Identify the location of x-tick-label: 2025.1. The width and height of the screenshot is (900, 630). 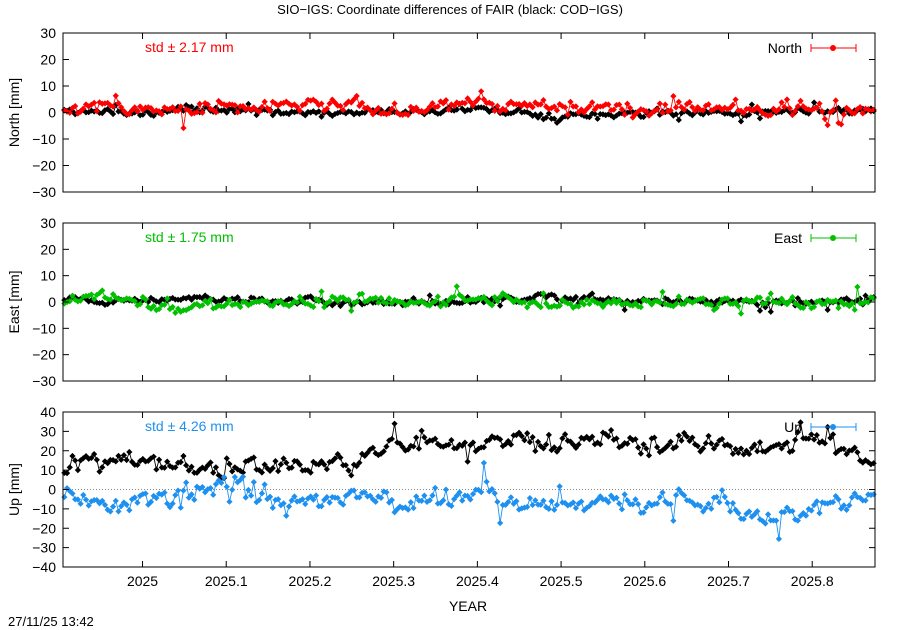
(226, 581).